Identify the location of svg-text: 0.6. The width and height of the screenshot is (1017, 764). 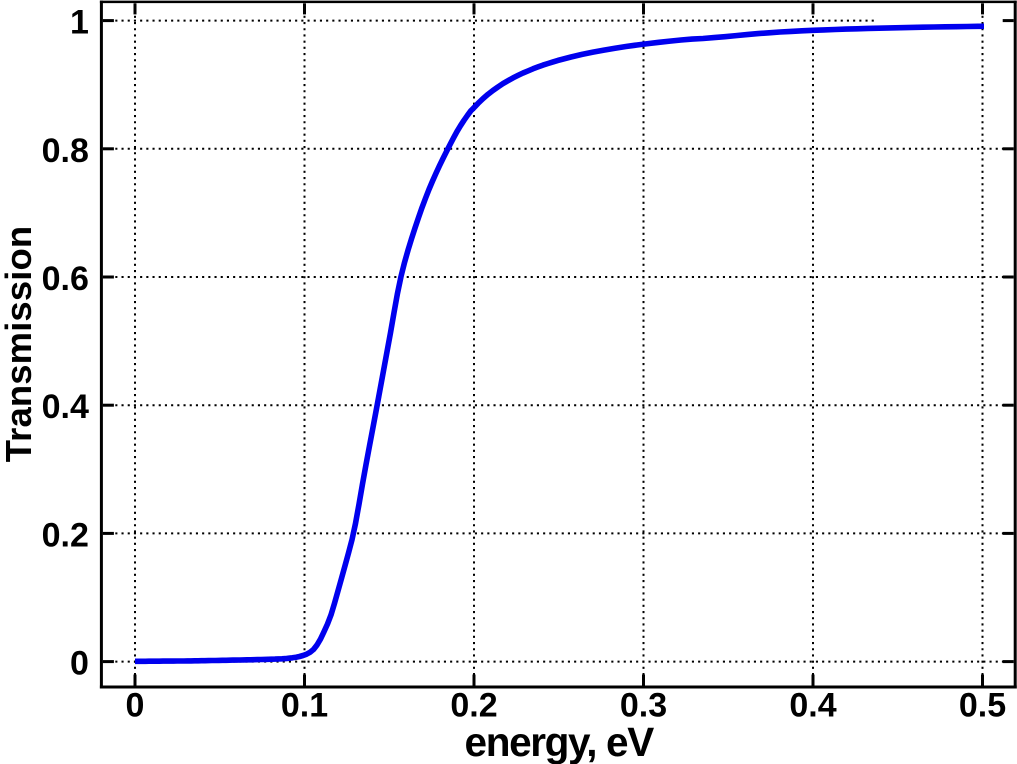
(65, 279).